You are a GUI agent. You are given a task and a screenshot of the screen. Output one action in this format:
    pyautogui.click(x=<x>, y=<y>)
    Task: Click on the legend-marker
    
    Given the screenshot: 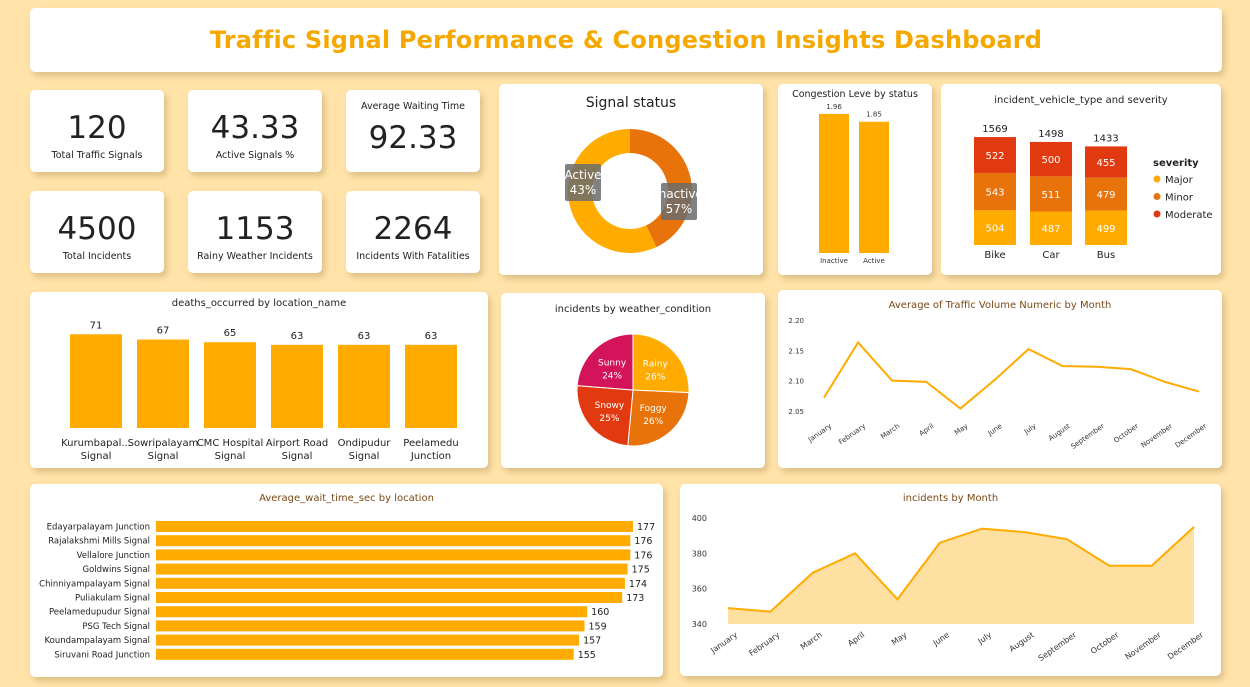 What is the action you would take?
    pyautogui.click(x=1157, y=214)
    